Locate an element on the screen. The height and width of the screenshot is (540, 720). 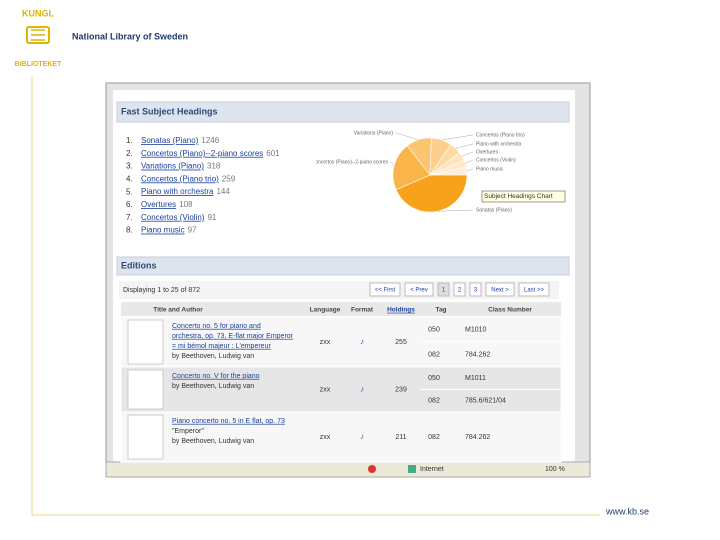
pie-label: Piano music is located at coordinates (490, 169).